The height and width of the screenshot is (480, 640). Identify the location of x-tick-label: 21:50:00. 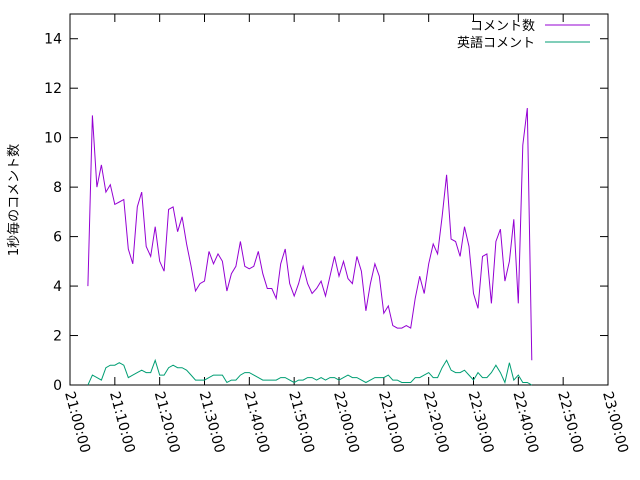
(301, 422).